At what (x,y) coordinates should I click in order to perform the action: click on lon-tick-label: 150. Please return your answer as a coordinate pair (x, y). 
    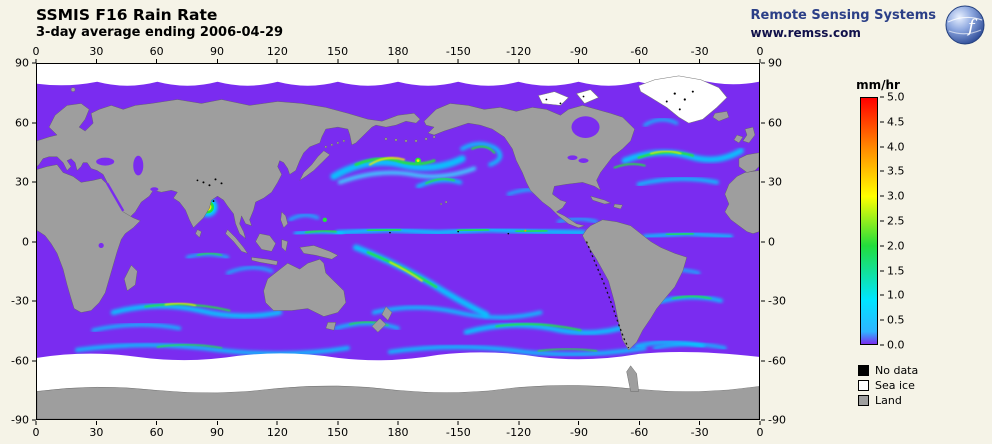
    Looking at the image, I should click on (337, 54).